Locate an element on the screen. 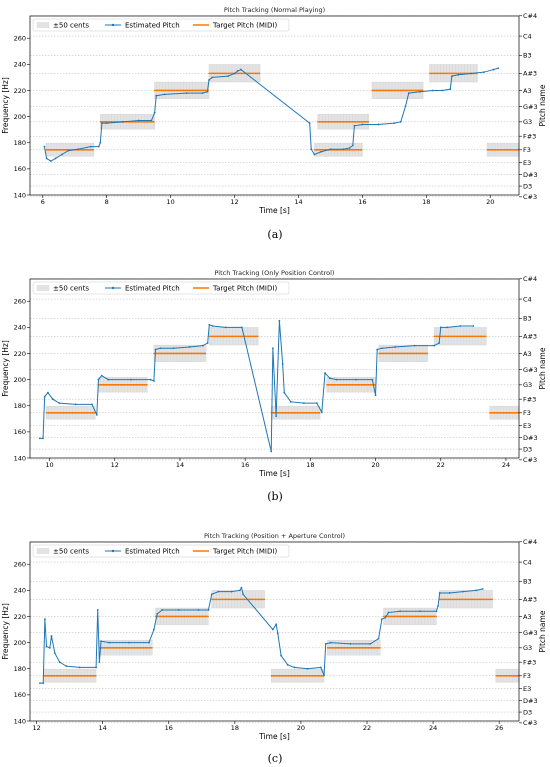  pitch-tick-label: G3 is located at coordinates (527, 122).